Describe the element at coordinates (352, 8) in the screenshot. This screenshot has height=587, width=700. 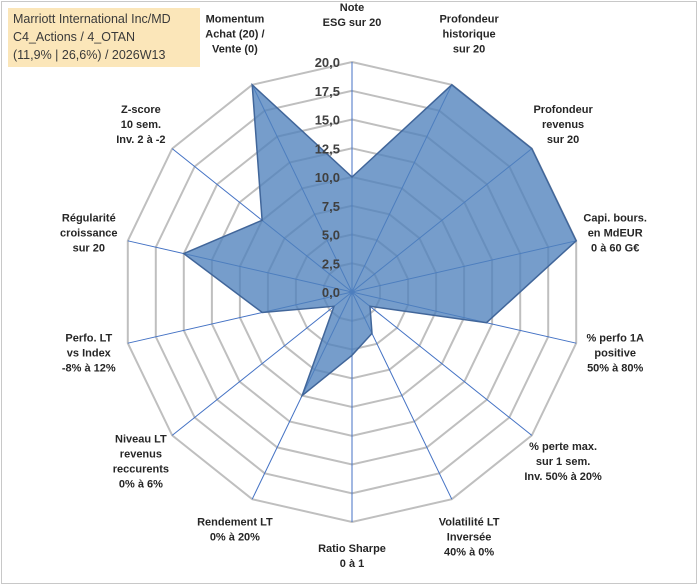
I see `category-label-line: Note` at that location.